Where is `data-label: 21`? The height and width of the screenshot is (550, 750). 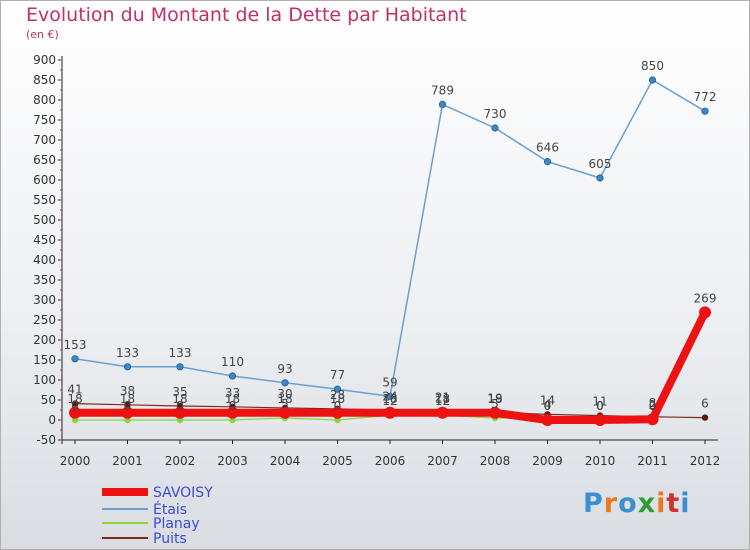 data-label: 21 is located at coordinates (442, 398).